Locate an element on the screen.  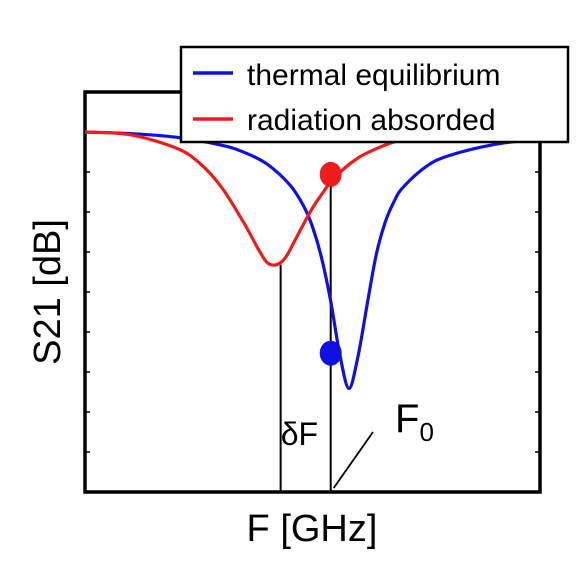
resonance-markers is located at coordinates (330, 263).